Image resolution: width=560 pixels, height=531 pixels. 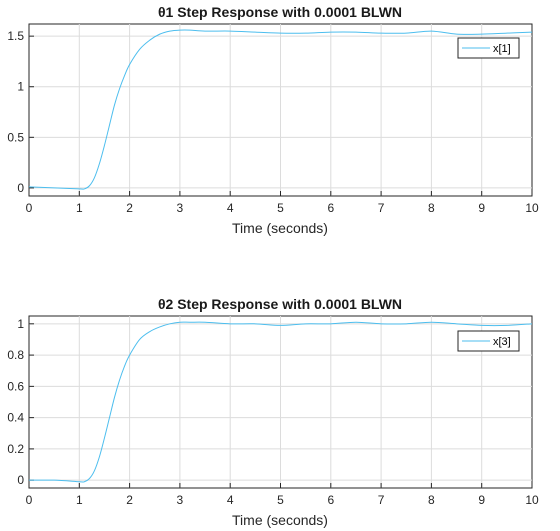 I want to click on y-tick-label: 0.8, so click(x=15, y=355).